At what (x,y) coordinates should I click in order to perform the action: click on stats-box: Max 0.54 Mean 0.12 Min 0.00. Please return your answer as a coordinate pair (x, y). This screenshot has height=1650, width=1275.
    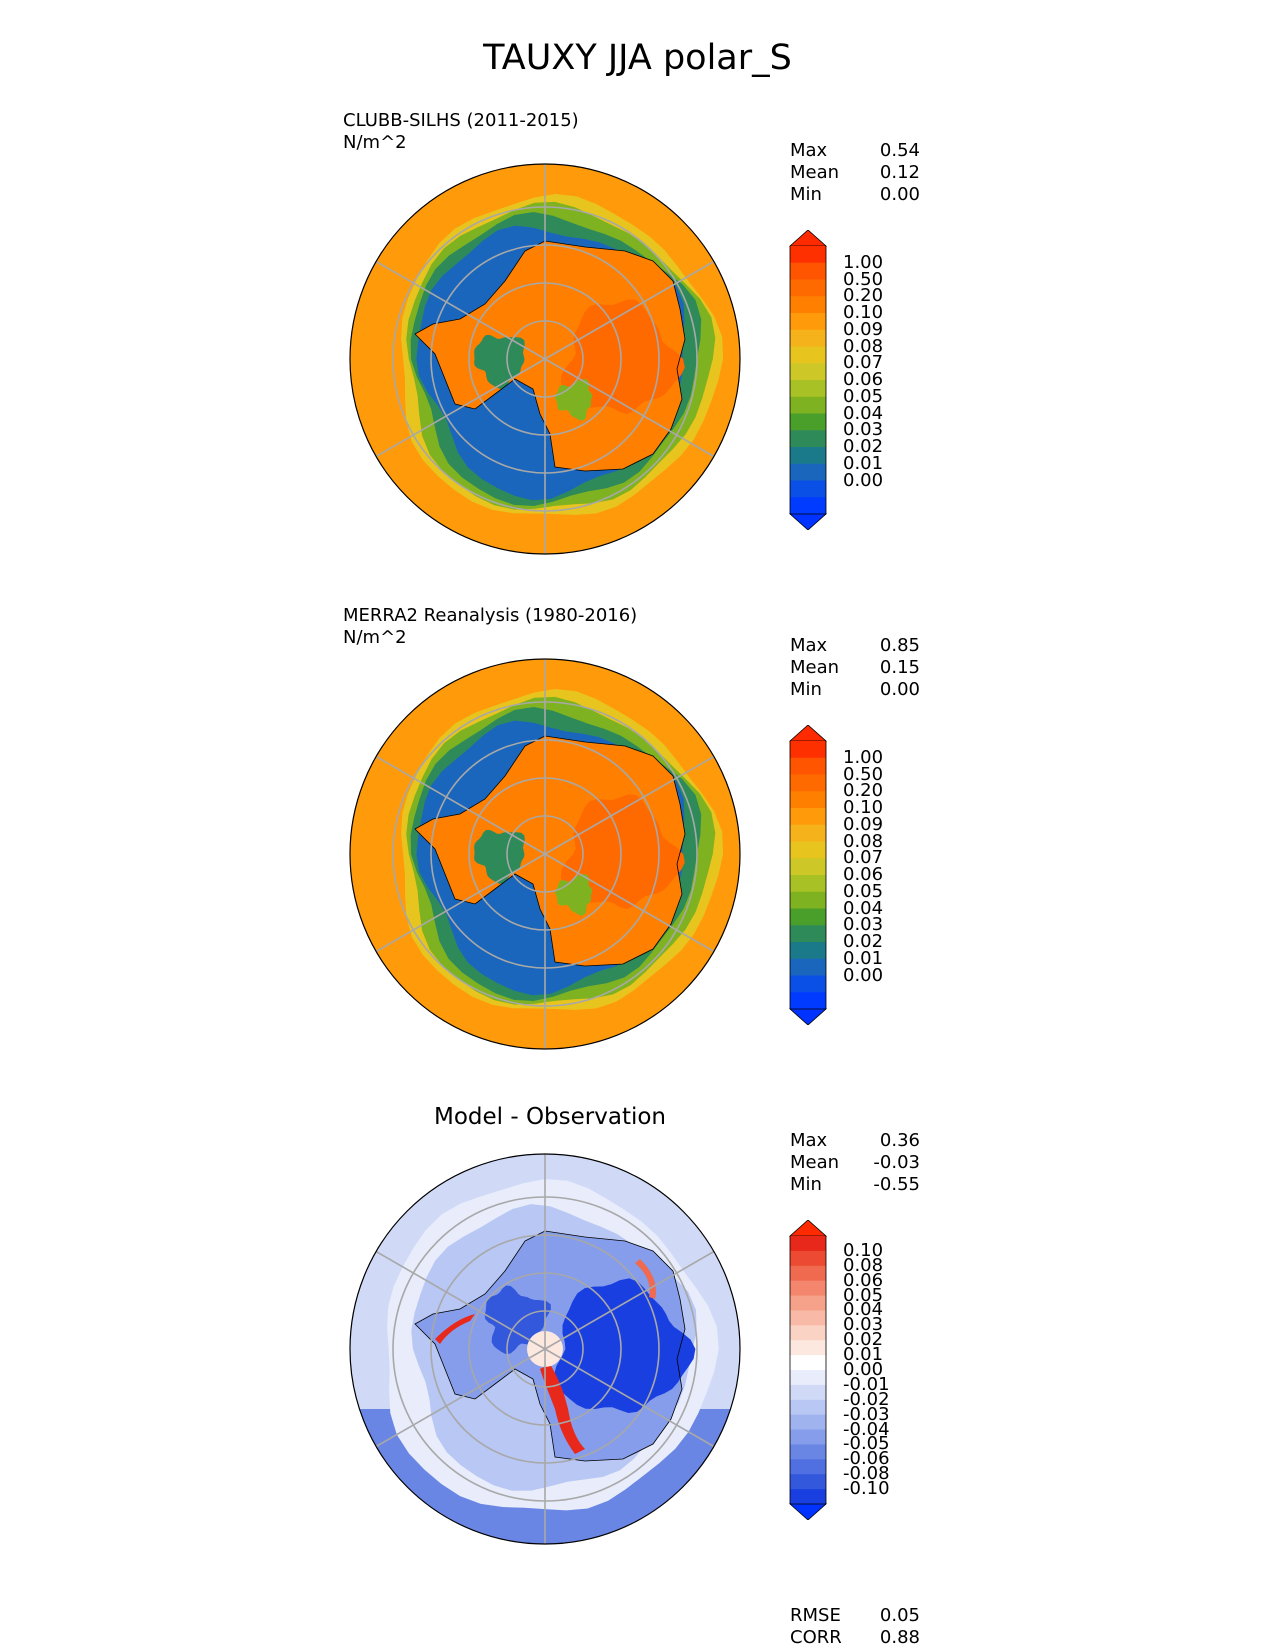
    Looking at the image, I should click on (855, 173).